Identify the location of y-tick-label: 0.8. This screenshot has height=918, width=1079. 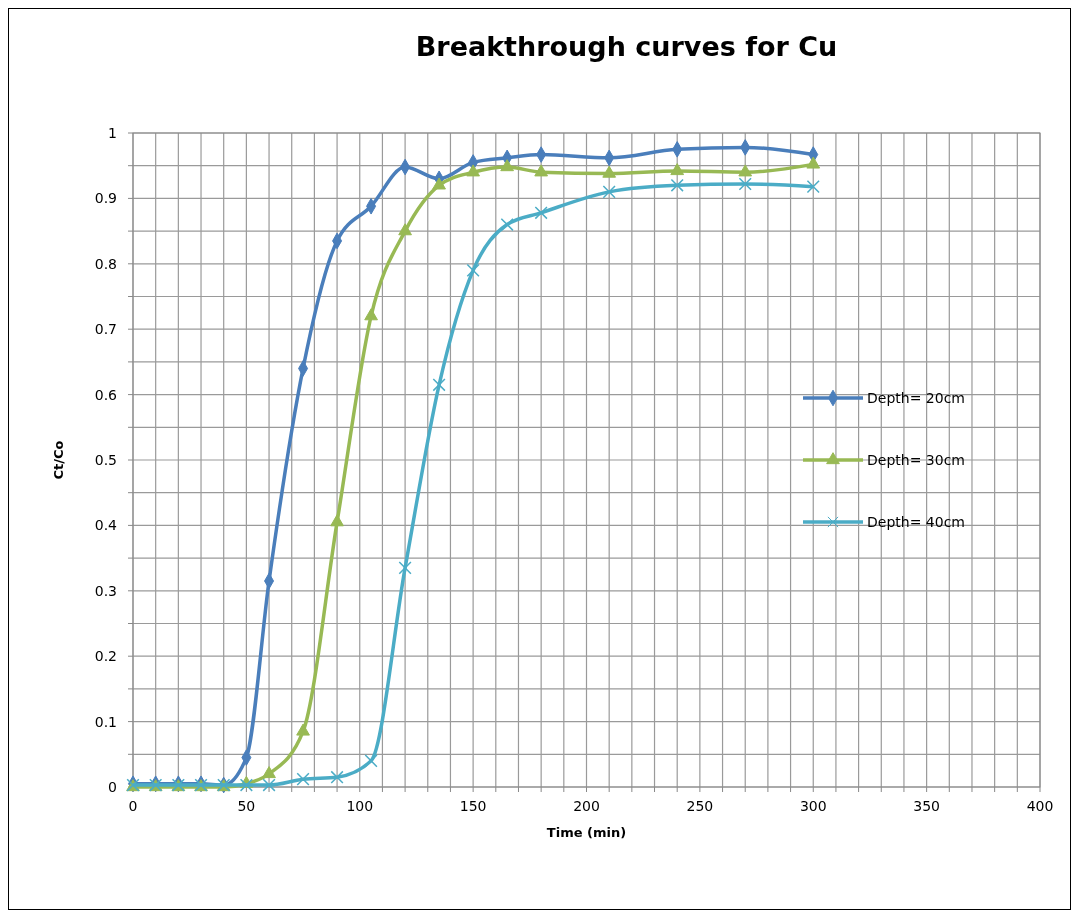
(105, 263).